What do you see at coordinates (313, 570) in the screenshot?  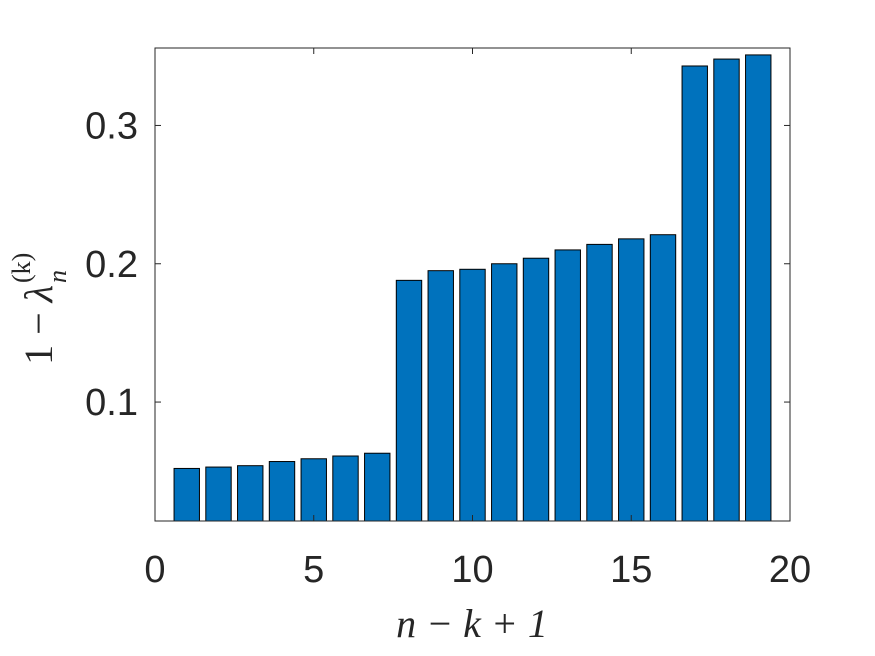 I see `x-tick-label-5: 5` at bounding box center [313, 570].